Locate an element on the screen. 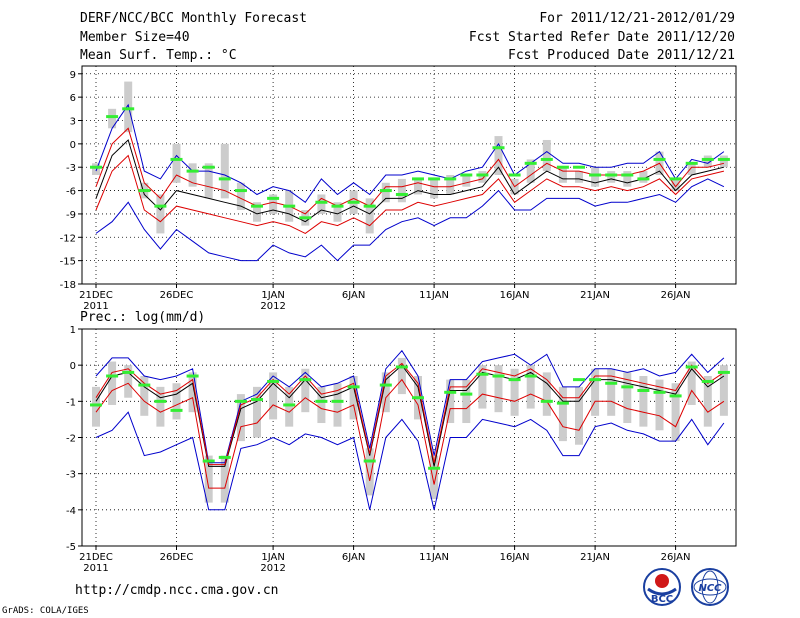 Image resolution: width=800 pixels, height=618 pixels. series-line-min is located at coordinates (410, 220).